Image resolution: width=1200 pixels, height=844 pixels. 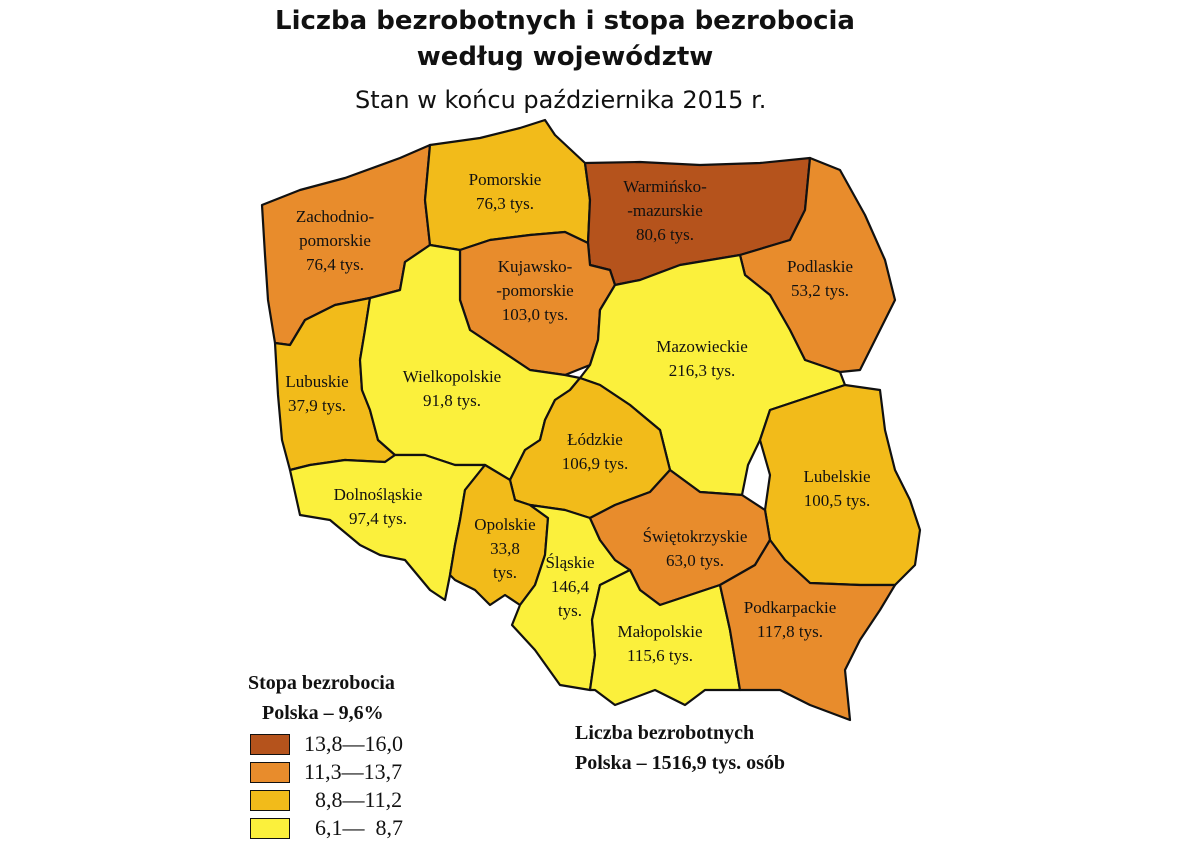 I want to click on count-national-total: Polska – 1516,9 tys. osób, so click(x=680, y=763).